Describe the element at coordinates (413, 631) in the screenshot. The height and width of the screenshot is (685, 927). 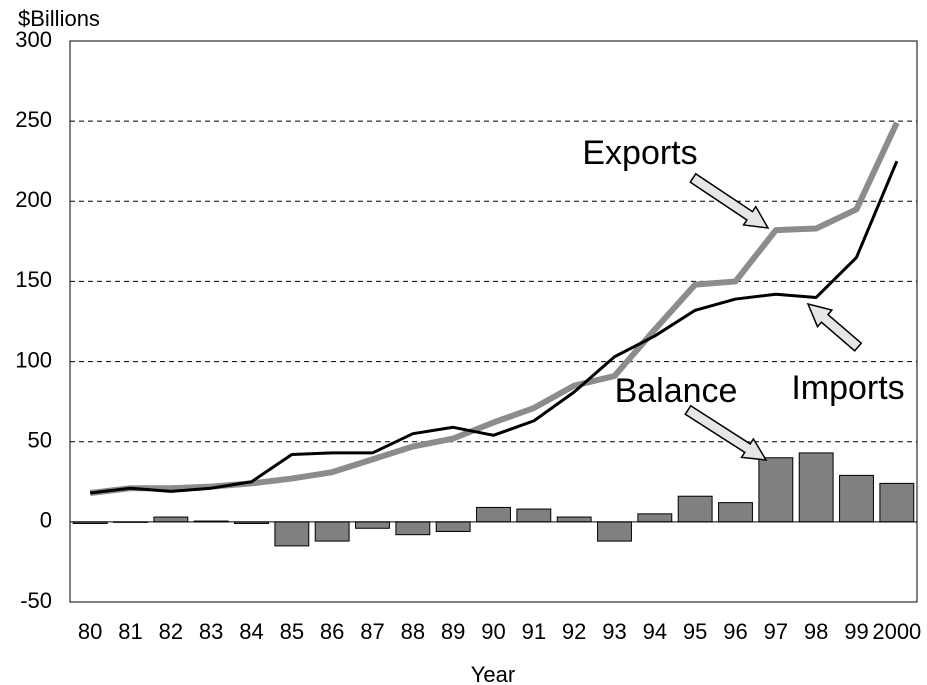
I see `x-tick-label: 88` at that location.